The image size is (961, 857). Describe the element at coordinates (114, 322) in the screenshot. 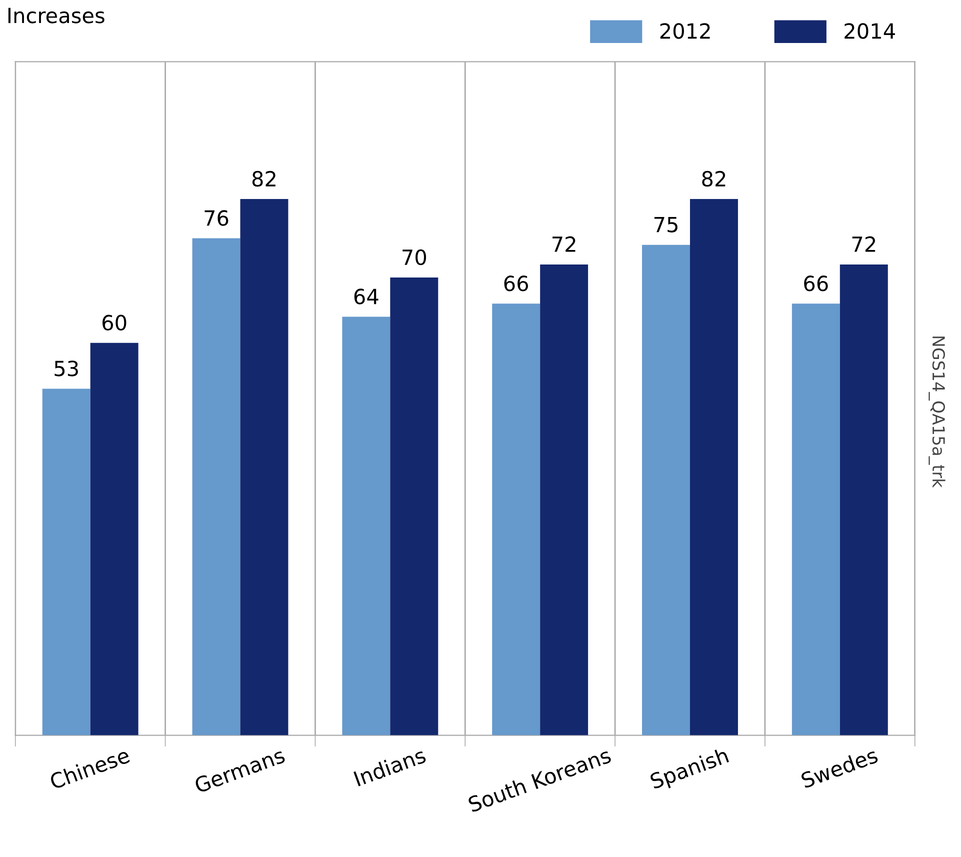

I see `data-label: 60` at that location.